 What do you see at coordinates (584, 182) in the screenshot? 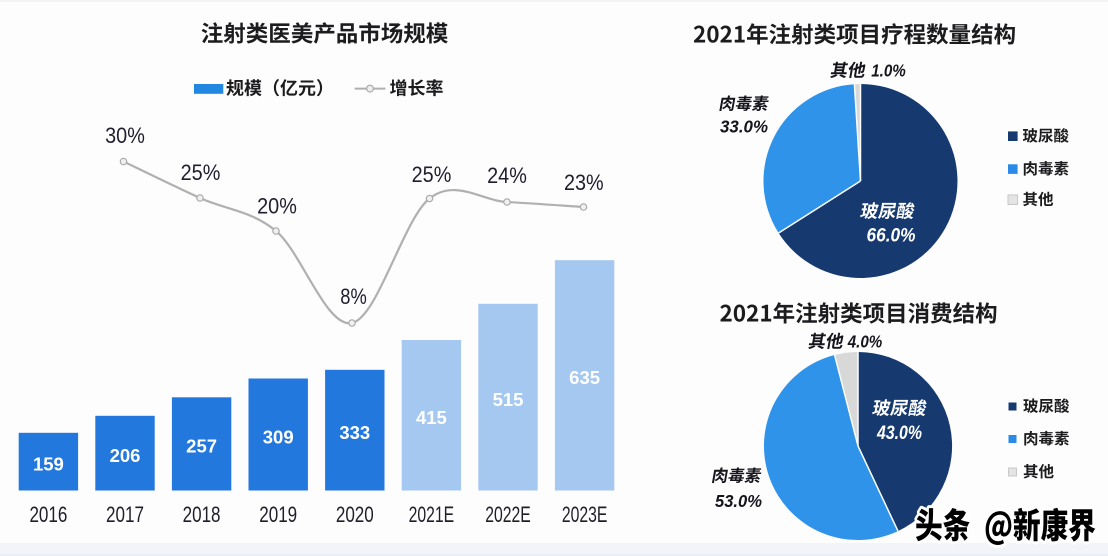
I see `svg-text: 23%` at bounding box center [584, 182].